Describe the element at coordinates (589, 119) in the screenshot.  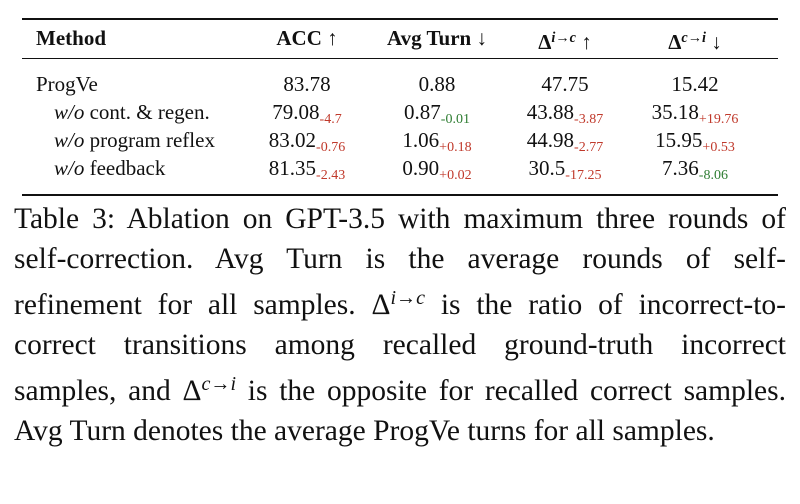
I see `delta: -3.87` at that location.